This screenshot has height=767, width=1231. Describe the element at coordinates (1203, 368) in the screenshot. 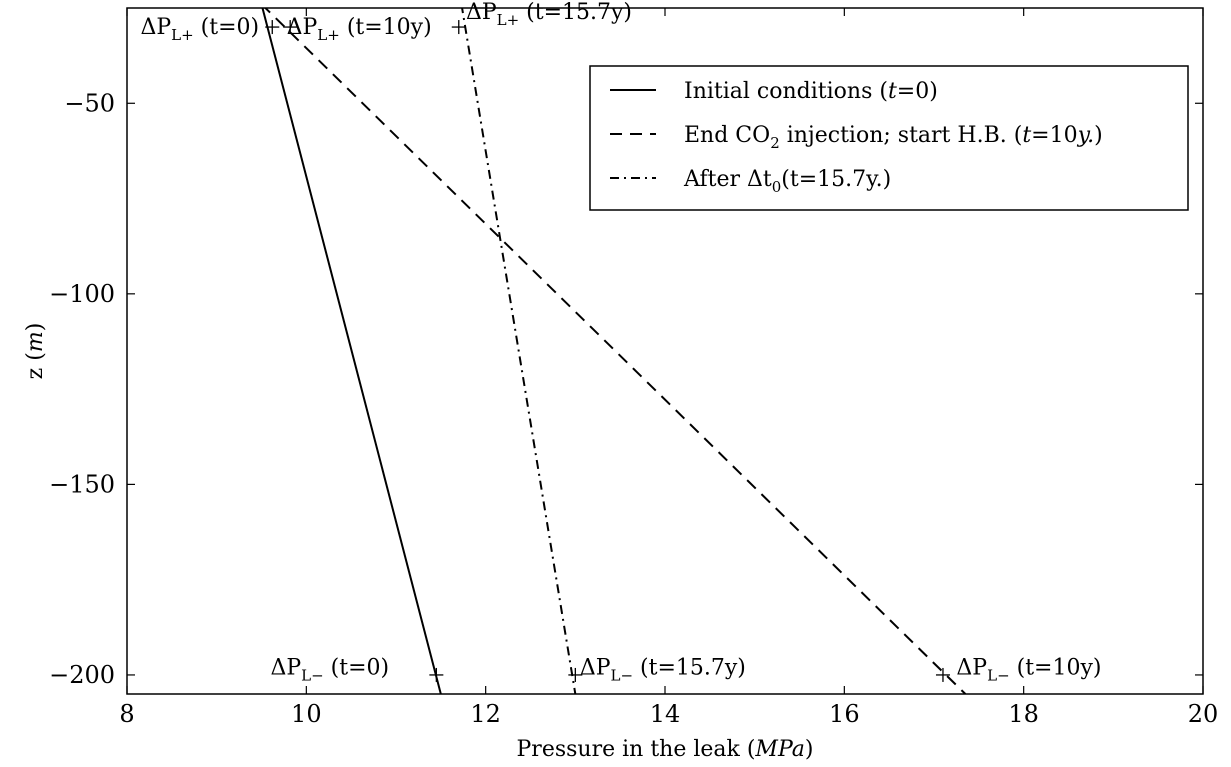

I see `x-tick: 20` at that location.